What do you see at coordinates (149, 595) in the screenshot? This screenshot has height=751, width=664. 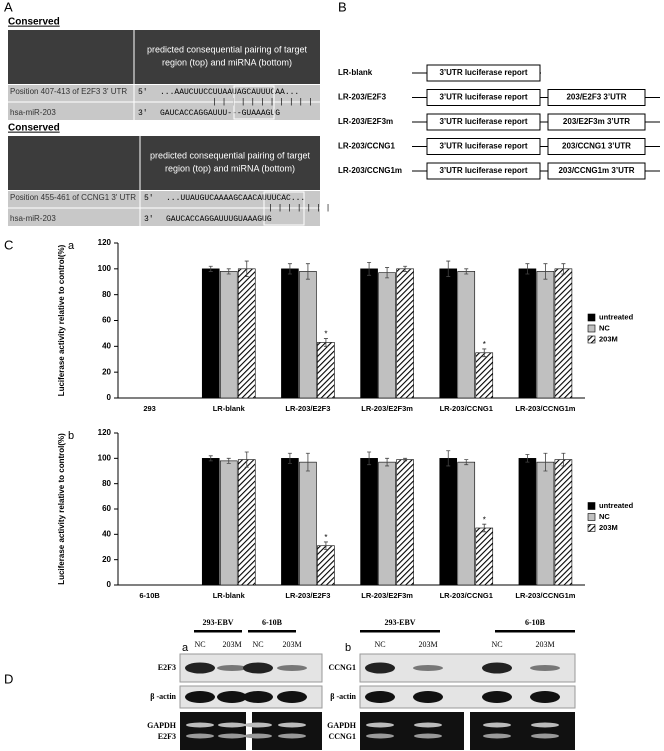 I see `x-tick-label: 6-10B` at bounding box center [149, 595].